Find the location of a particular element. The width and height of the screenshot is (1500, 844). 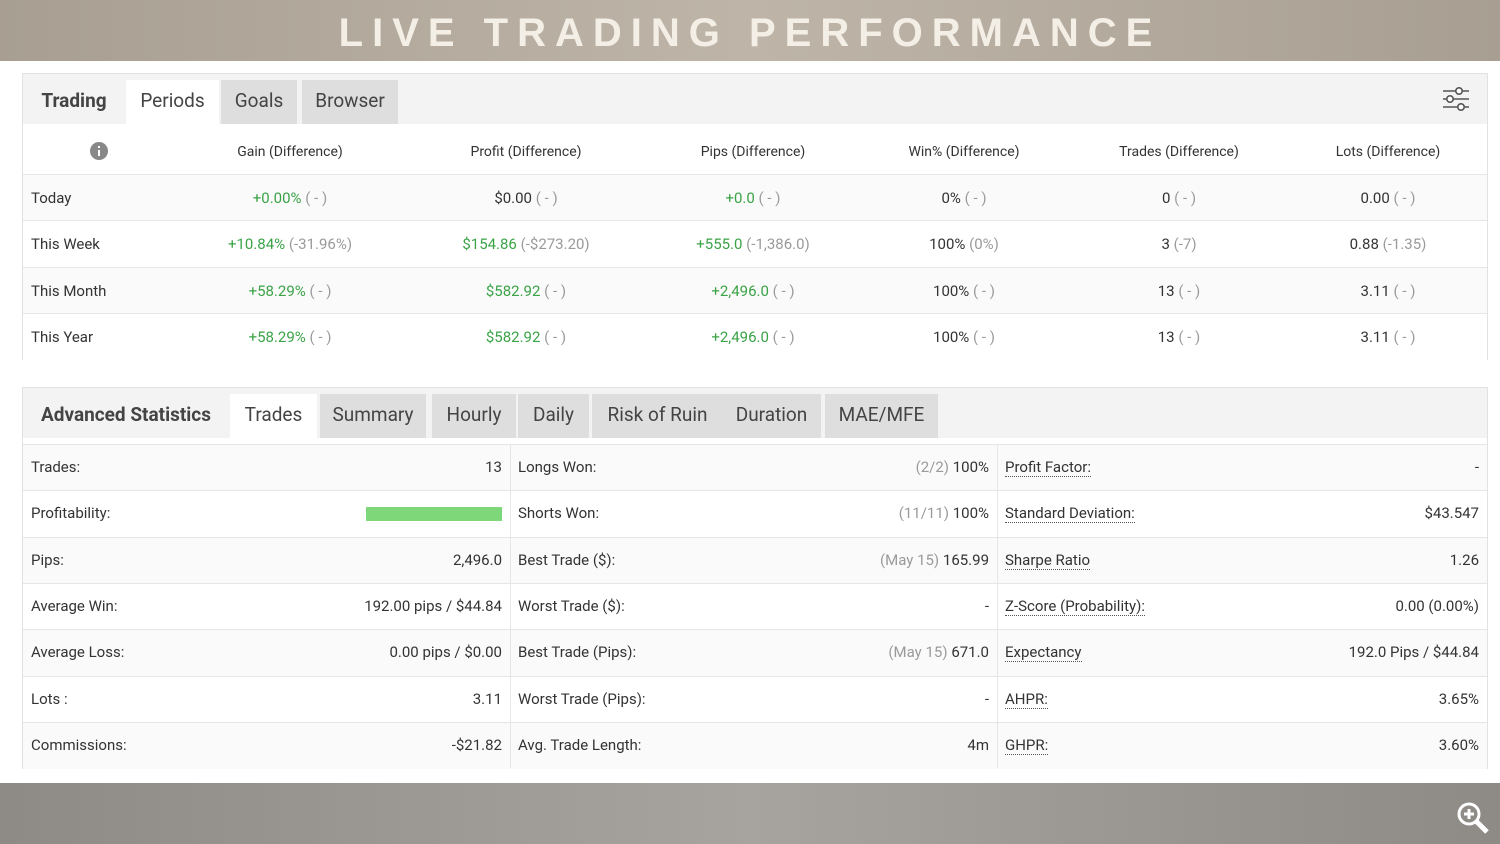

stat-number: -$21.82 is located at coordinates (476, 744).